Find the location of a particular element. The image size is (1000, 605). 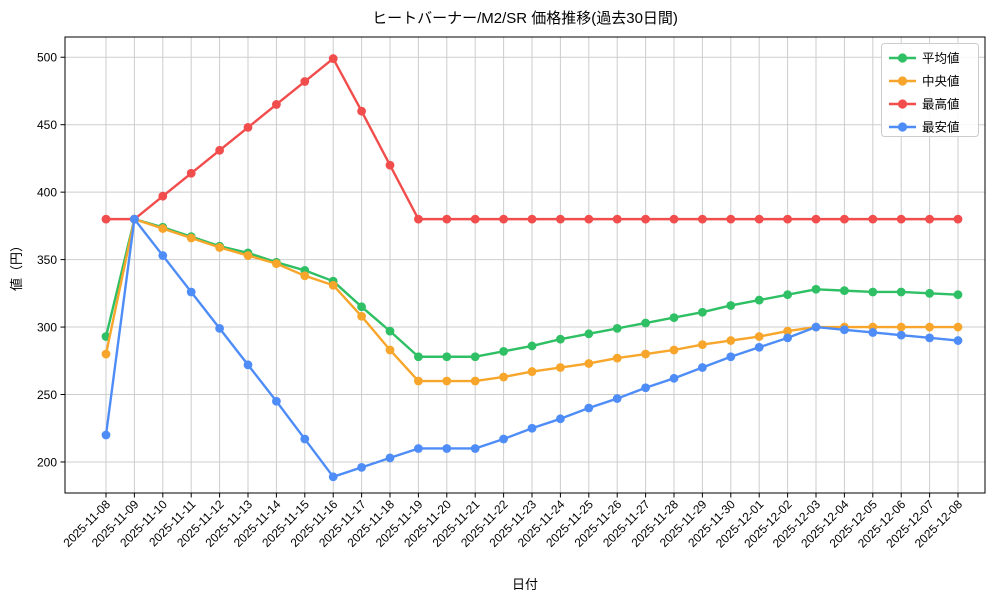

y-tick-label: 500 is located at coordinates (47, 58).